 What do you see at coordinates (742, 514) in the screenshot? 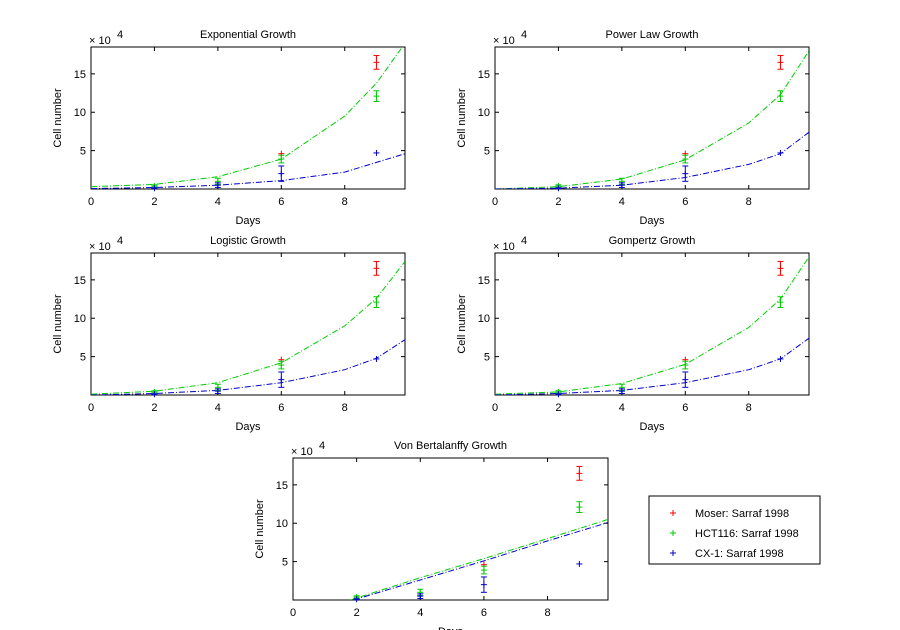
I see `legend-label: Moser: Sarraf 1998` at bounding box center [742, 514].